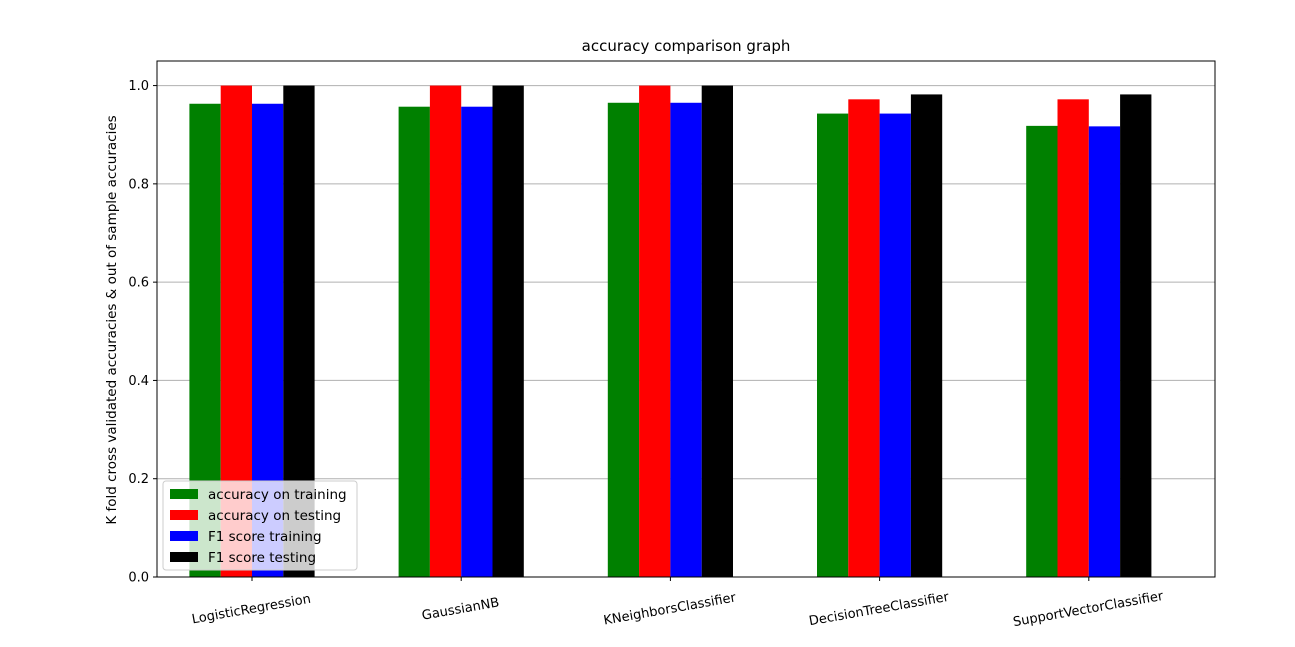  What do you see at coordinates (138, 184) in the screenshot?
I see `y-tick-label: 0.8` at bounding box center [138, 184].